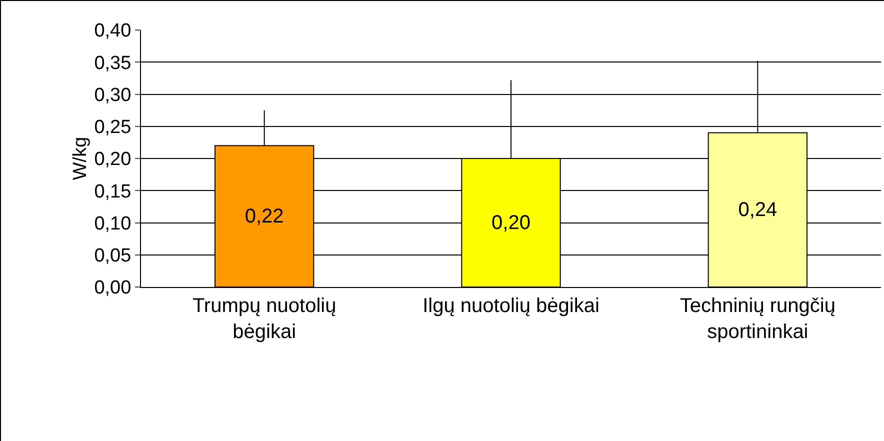 The height and width of the screenshot is (441, 884). What do you see at coordinates (113, 159) in the screenshot?
I see `y-tick-label: 0,20` at bounding box center [113, 159].